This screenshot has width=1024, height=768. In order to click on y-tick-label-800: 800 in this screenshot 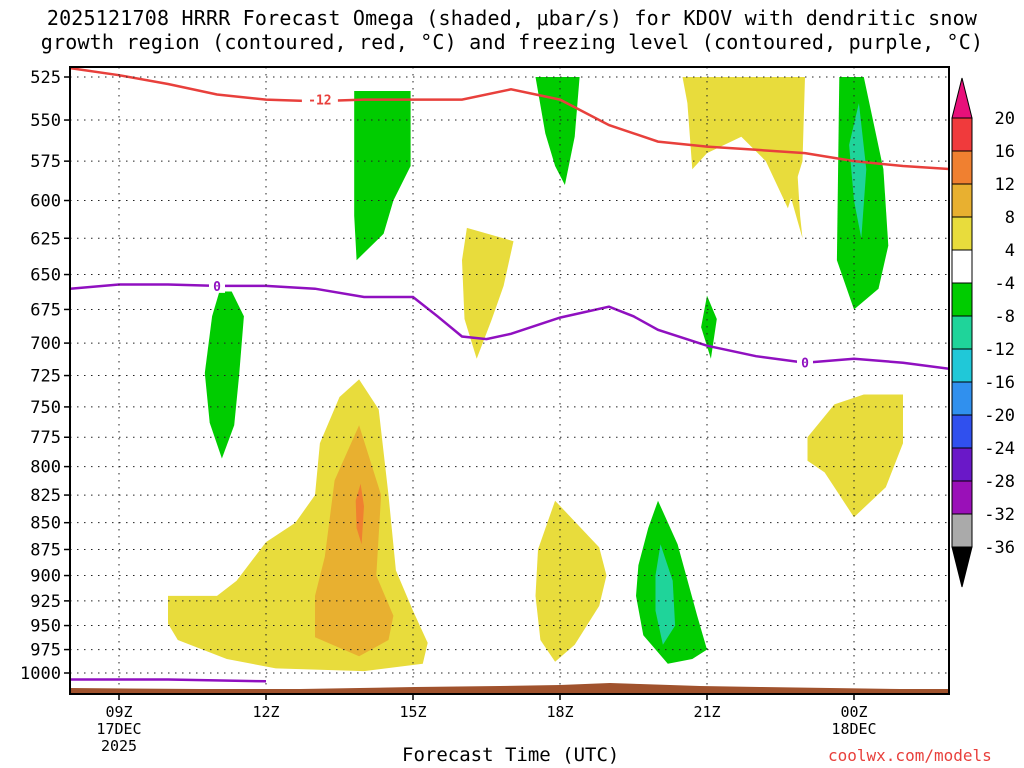, I will do `click(45, 468)`.